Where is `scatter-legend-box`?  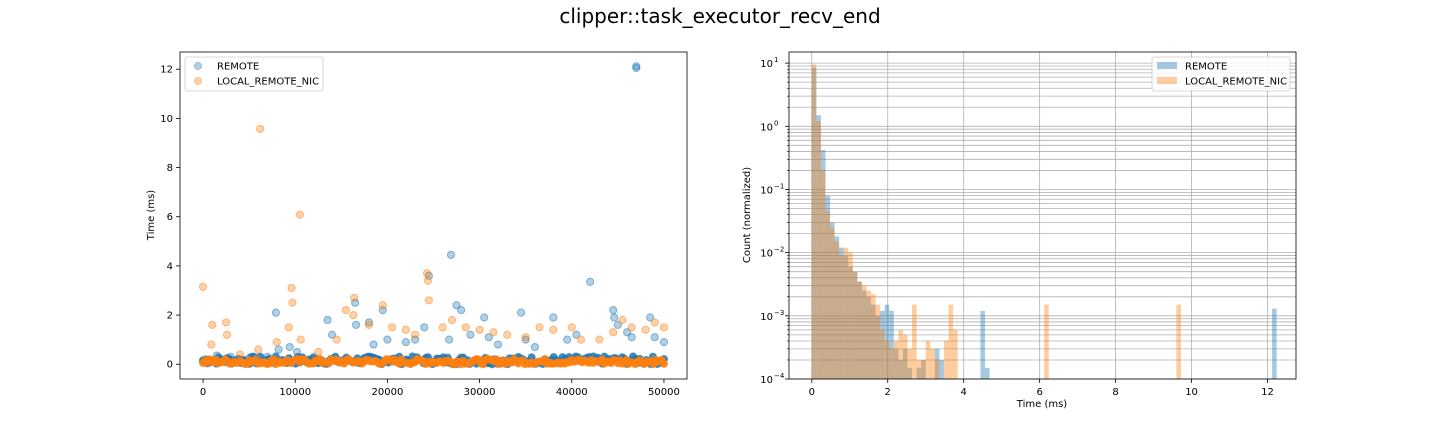 scatter-legend-box is located at coordinates (254, 74).